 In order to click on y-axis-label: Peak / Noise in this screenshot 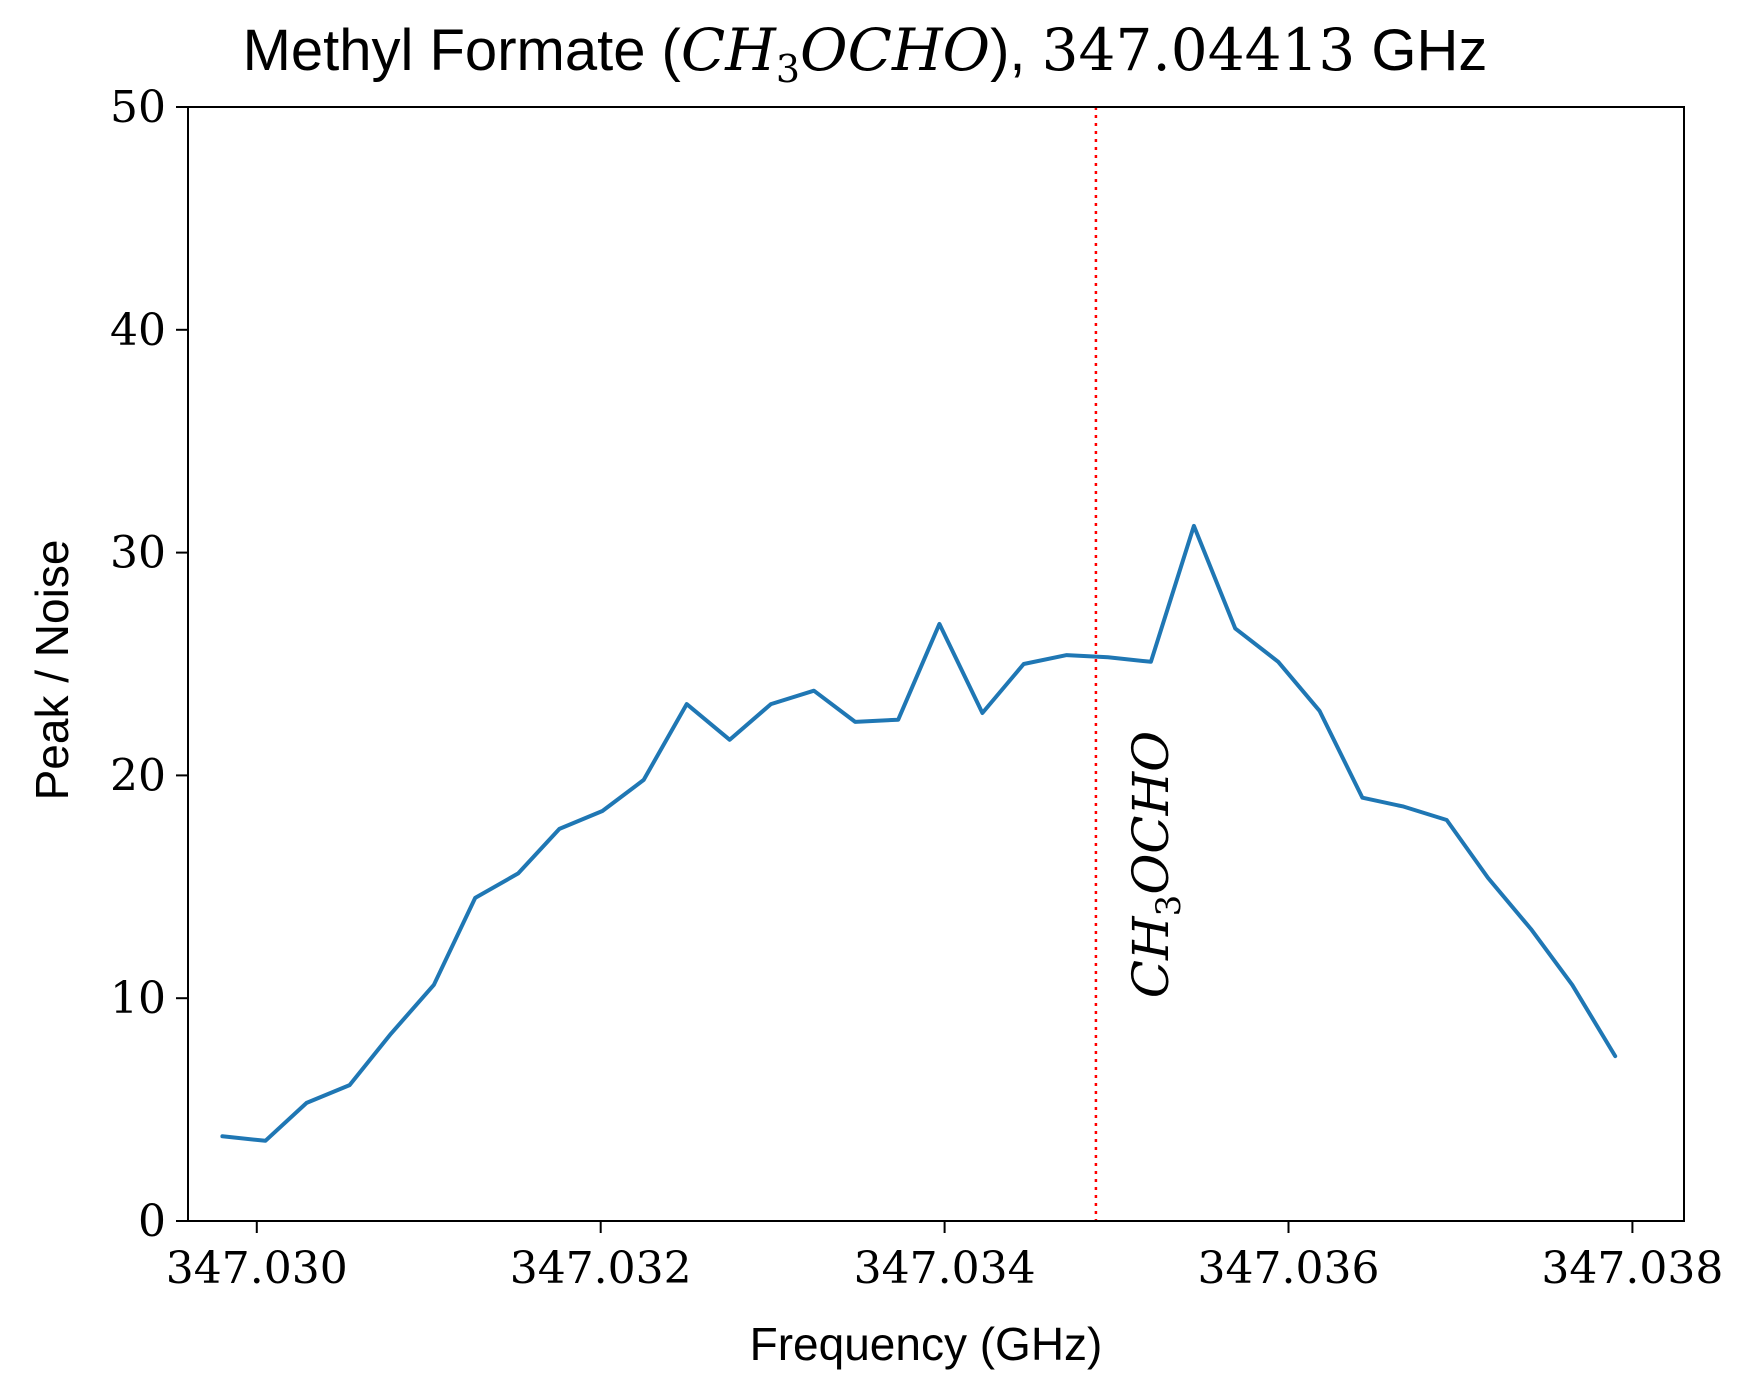, I will do `click(52, 670)`.